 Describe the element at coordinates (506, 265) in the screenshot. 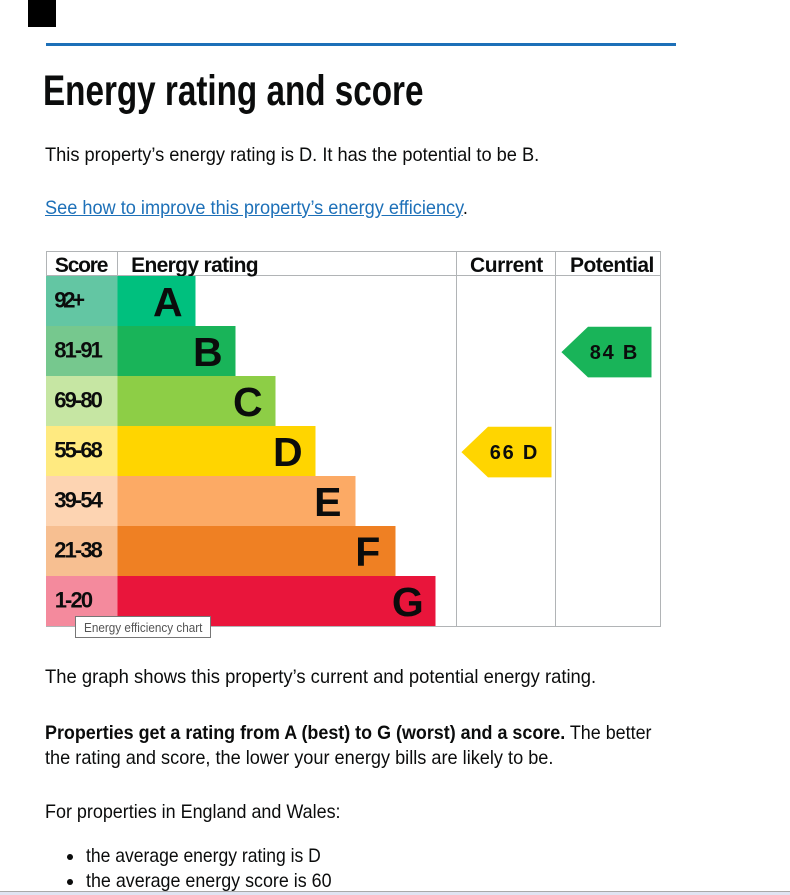

I see `svg-text: Current` at that location.